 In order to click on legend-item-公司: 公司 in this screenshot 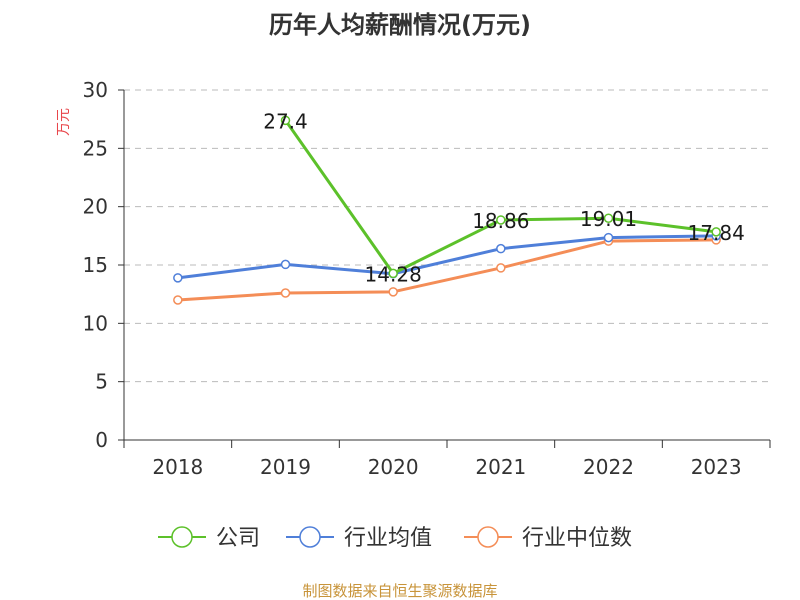, I will do `click(209, 538)`.